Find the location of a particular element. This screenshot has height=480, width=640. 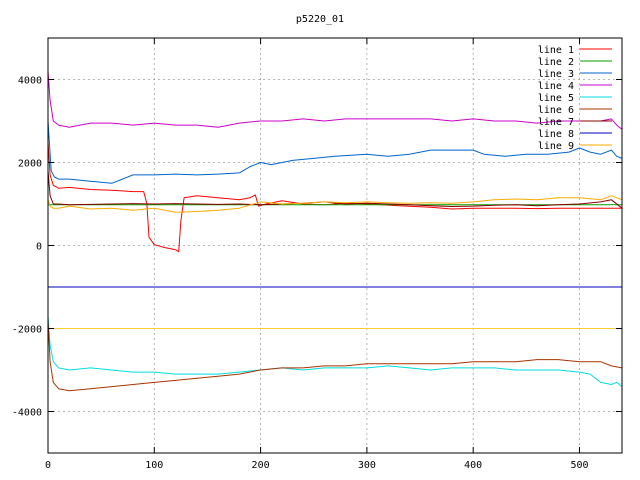

y-tick-label: 4000 is located at coordinates (30, 81).